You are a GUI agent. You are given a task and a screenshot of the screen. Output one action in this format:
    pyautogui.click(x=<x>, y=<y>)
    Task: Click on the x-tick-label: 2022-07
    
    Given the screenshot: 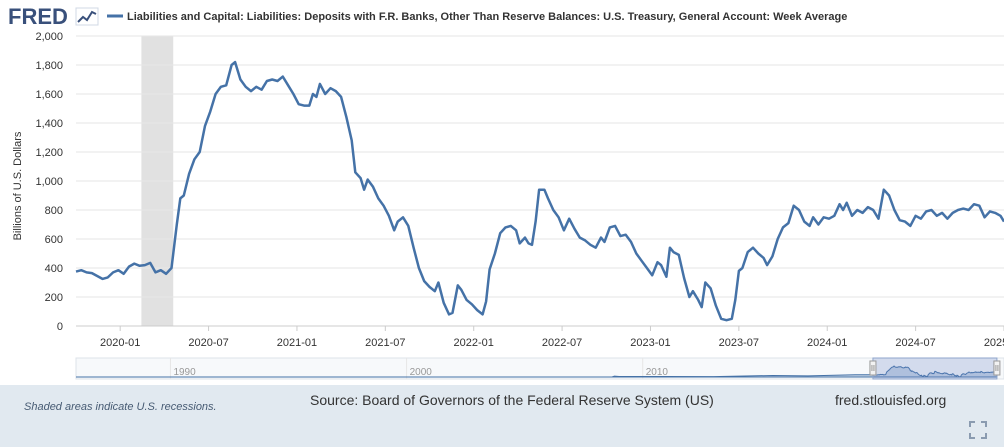 What is the action you would take?
    pyautogui.click(x=562, y=343)
    